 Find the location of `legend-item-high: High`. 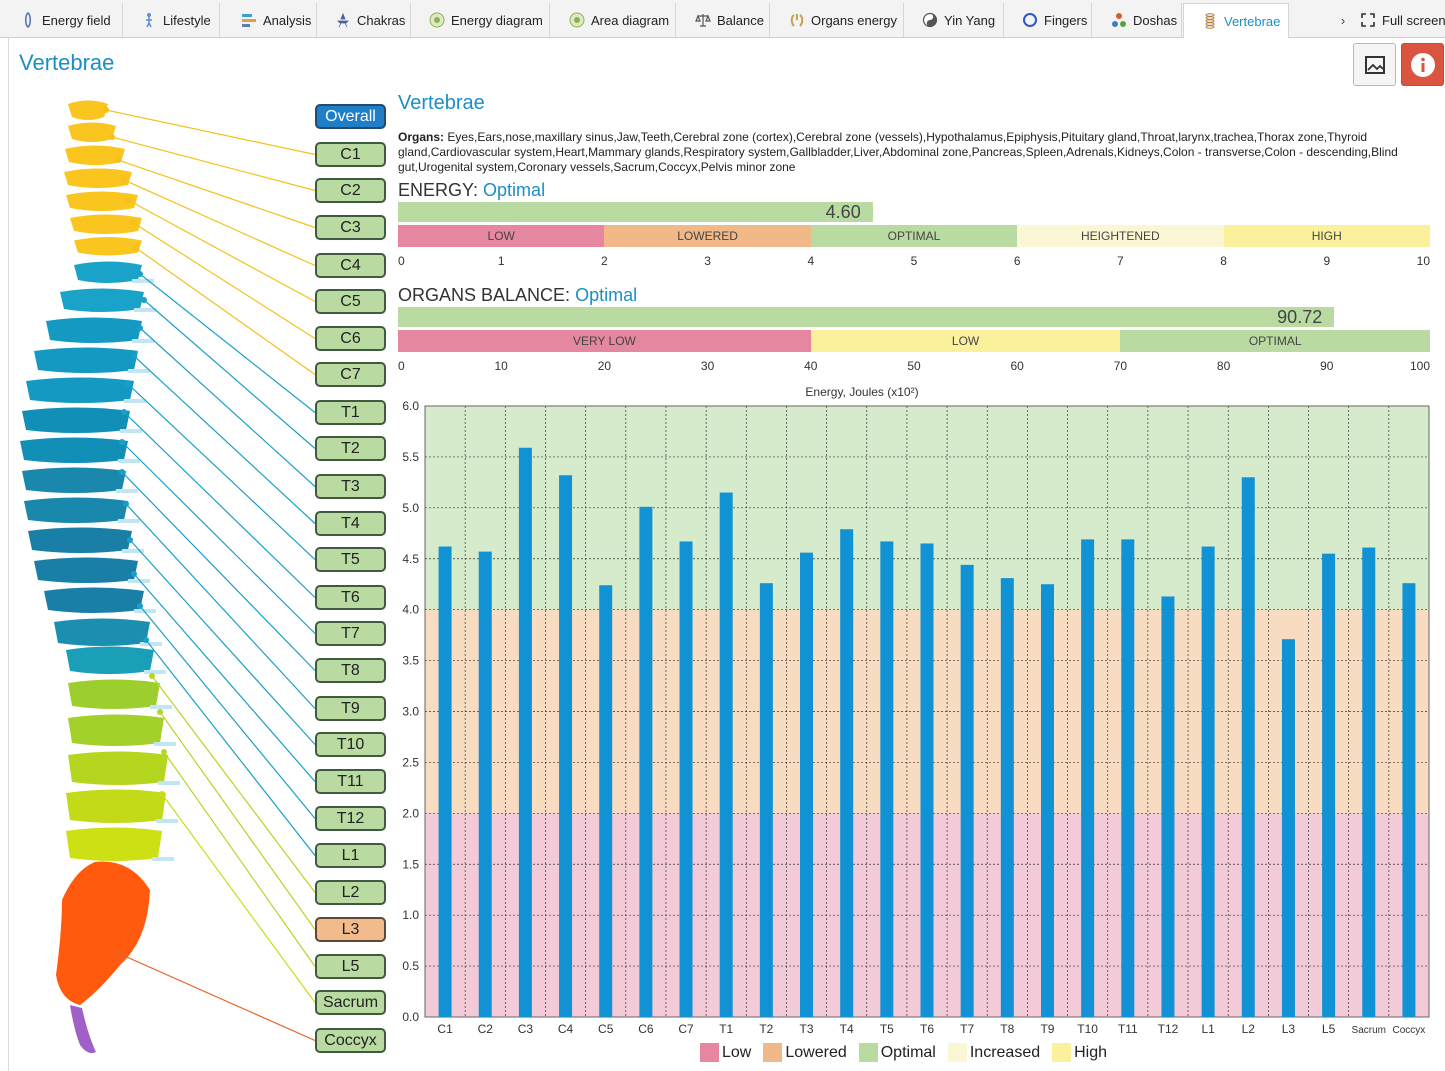

legend-item-high: High is located at coordinates (1079, 1052).